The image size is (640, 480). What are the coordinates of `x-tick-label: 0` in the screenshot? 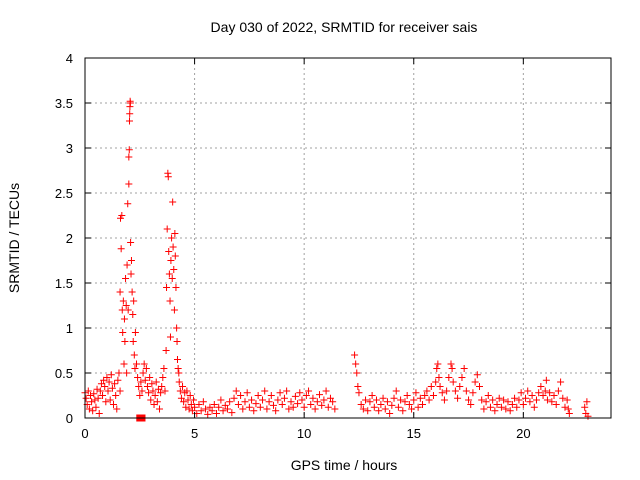 It's located at (84, 433).